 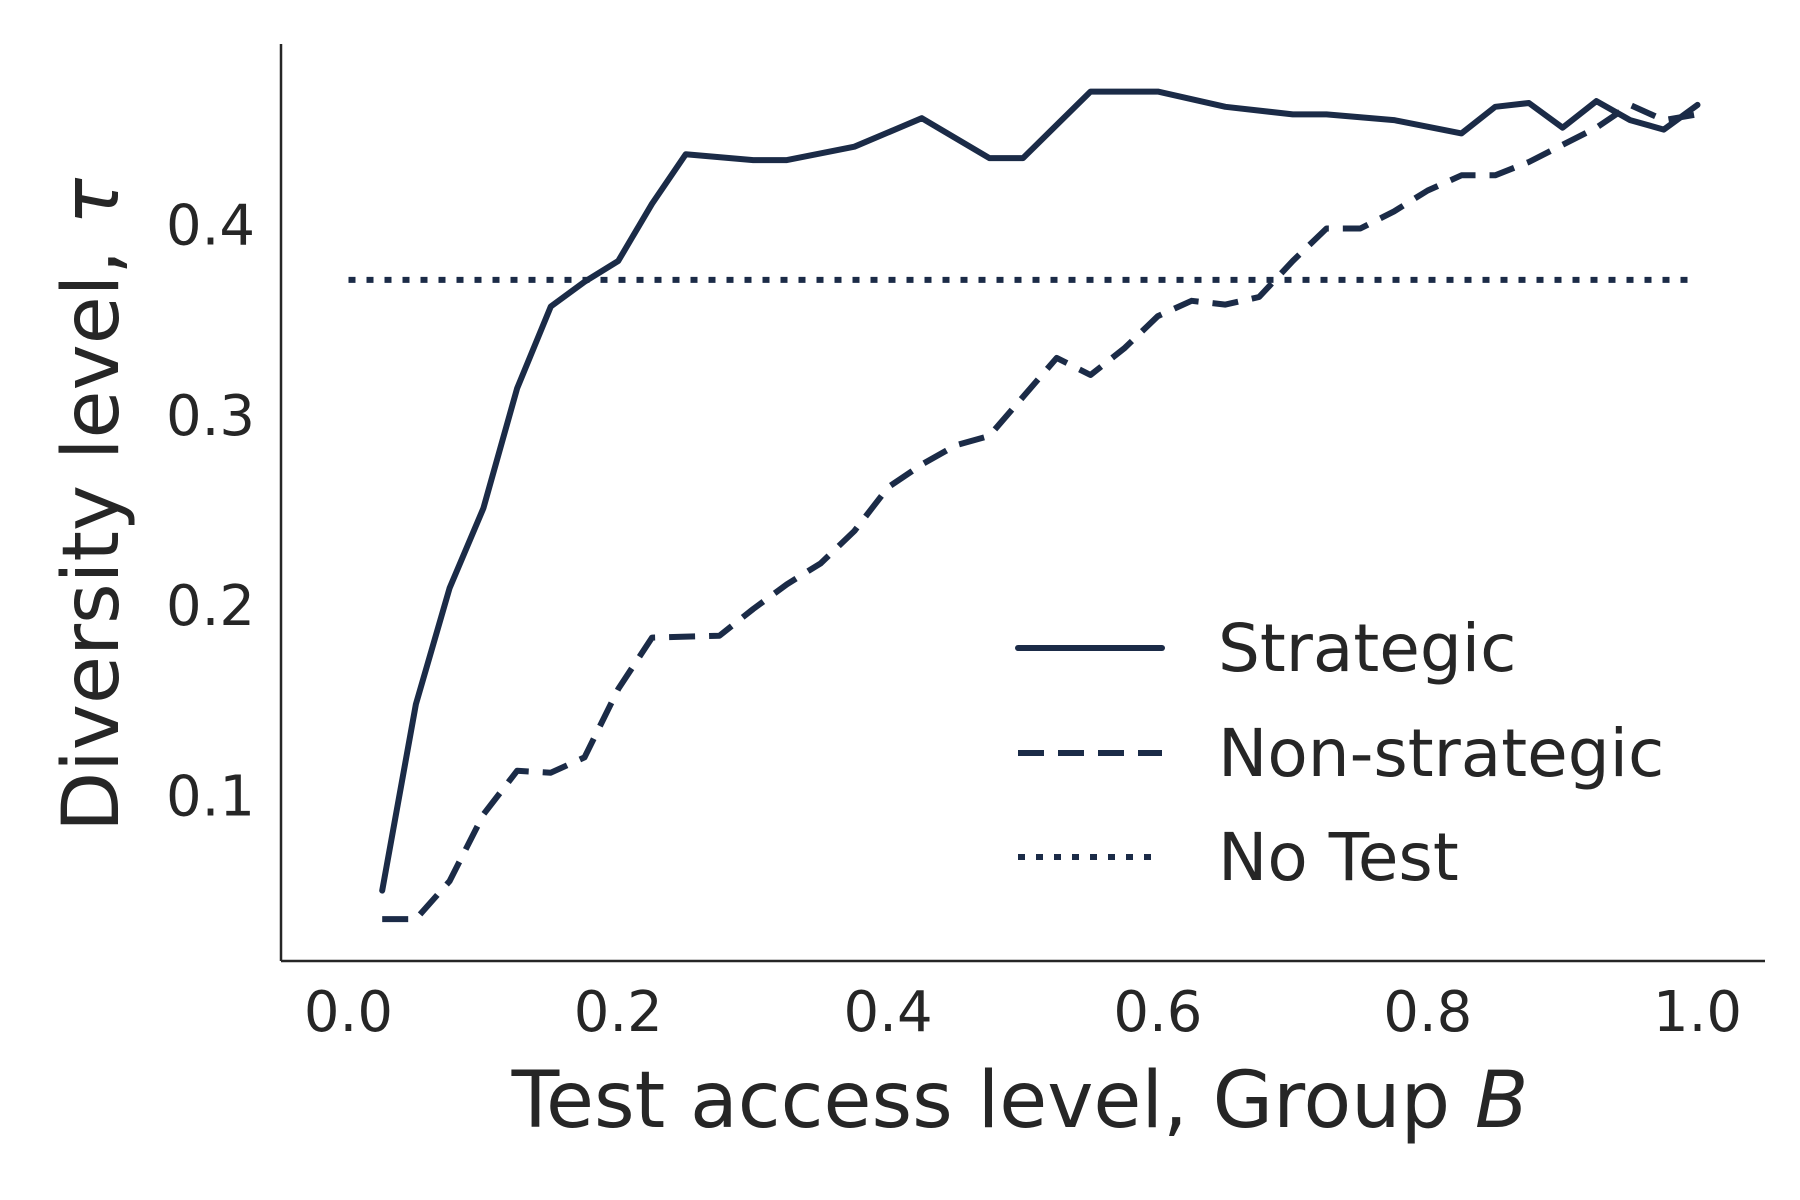 What do you see at coordinates (1441, 753) in the screenshot?
I see `legend-label: Non-strategic` at bounding box center [1441, 753].